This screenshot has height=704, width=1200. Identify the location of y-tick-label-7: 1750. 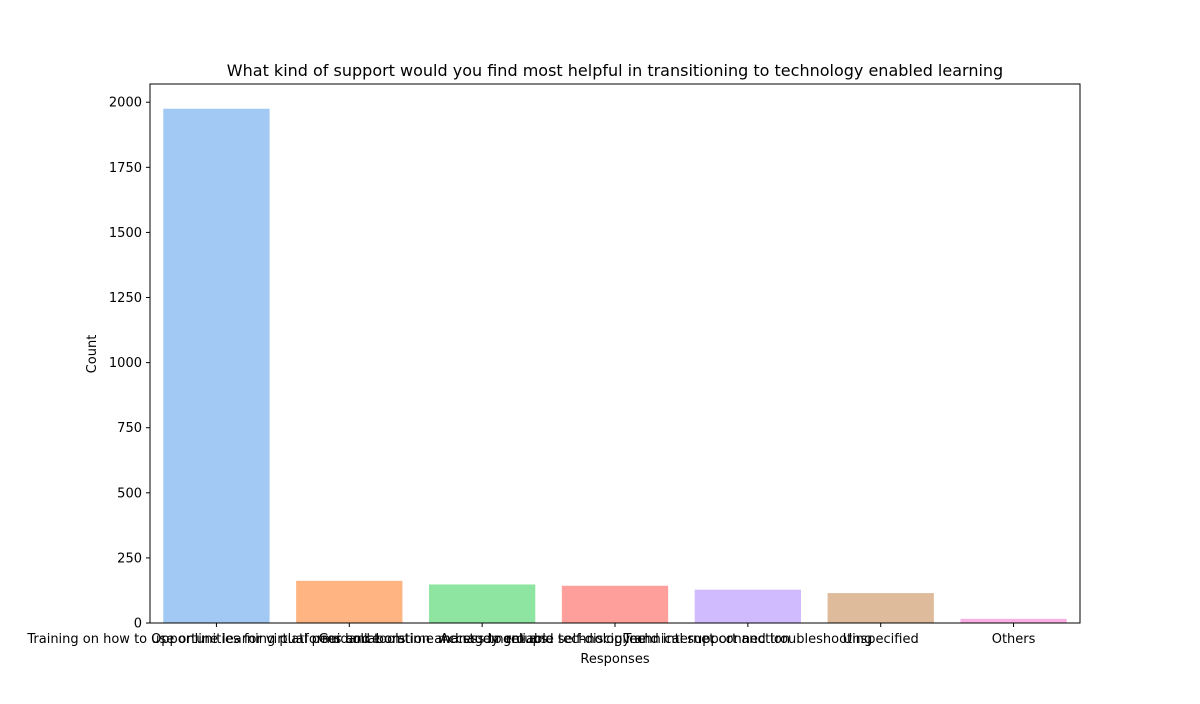
(125, 168).